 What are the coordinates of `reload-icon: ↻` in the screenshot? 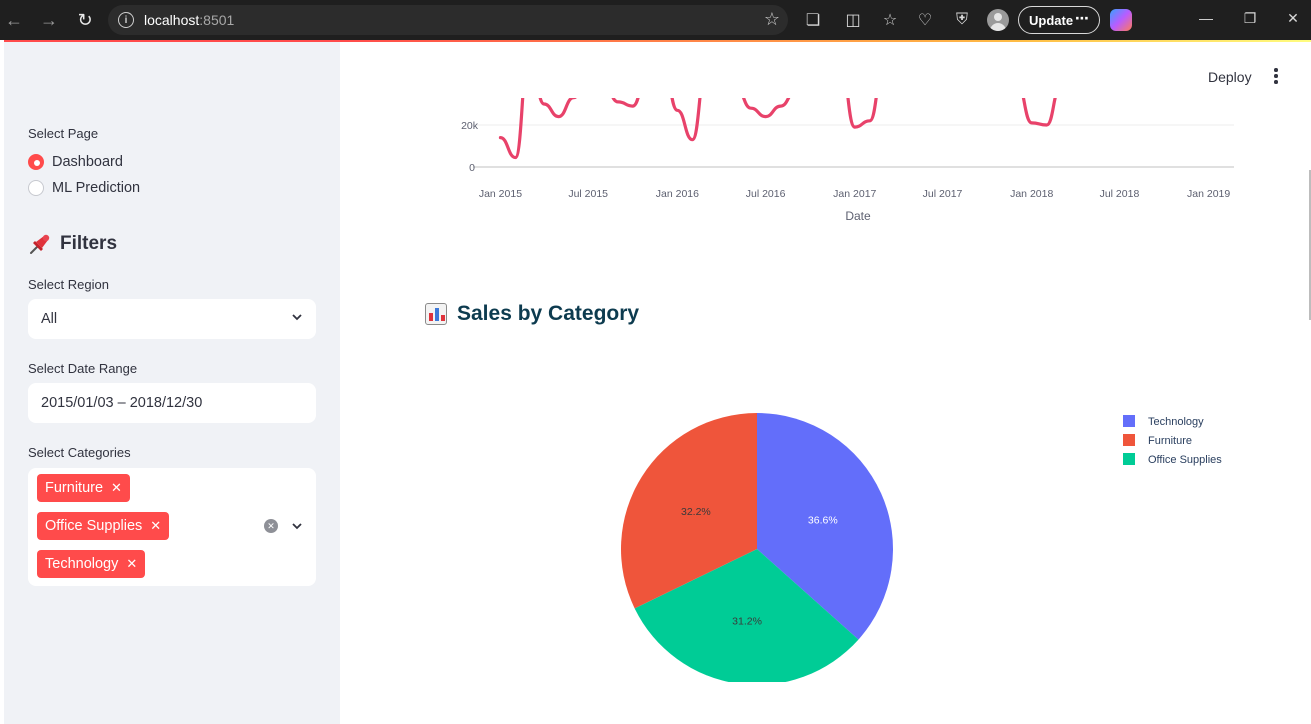 It's located at (85, 19).